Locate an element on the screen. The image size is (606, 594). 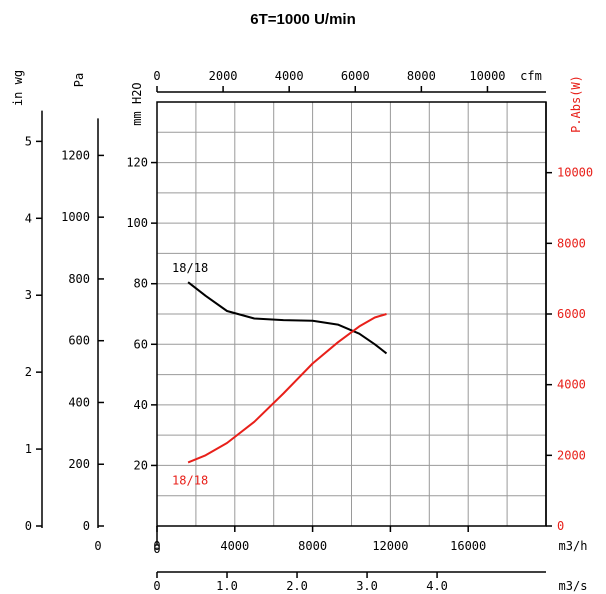
power-tick-label: 2000 is located at coordinates (571, 455).